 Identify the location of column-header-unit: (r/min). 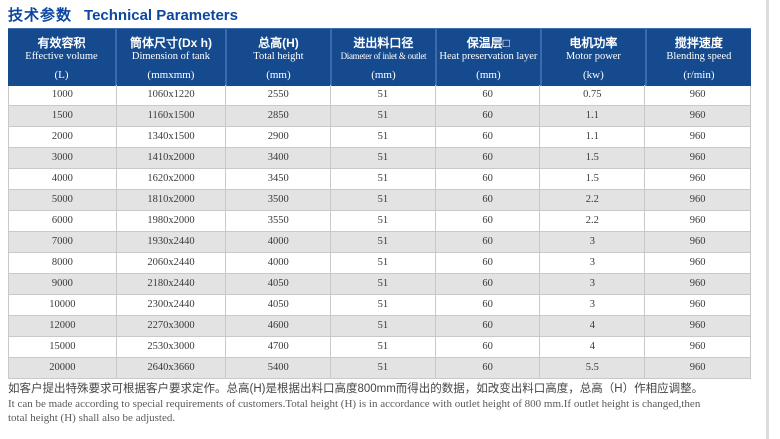
(699, 75).